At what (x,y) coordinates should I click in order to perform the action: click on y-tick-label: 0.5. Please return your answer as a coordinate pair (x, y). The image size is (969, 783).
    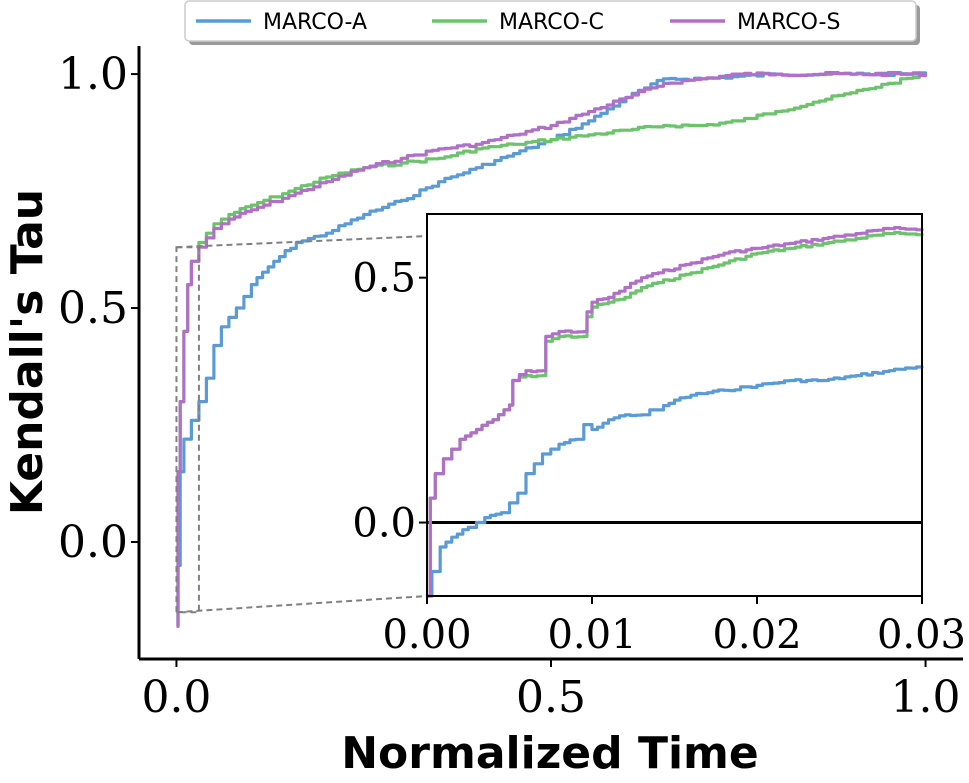
    Looking at the image, I should click on (93, 308).